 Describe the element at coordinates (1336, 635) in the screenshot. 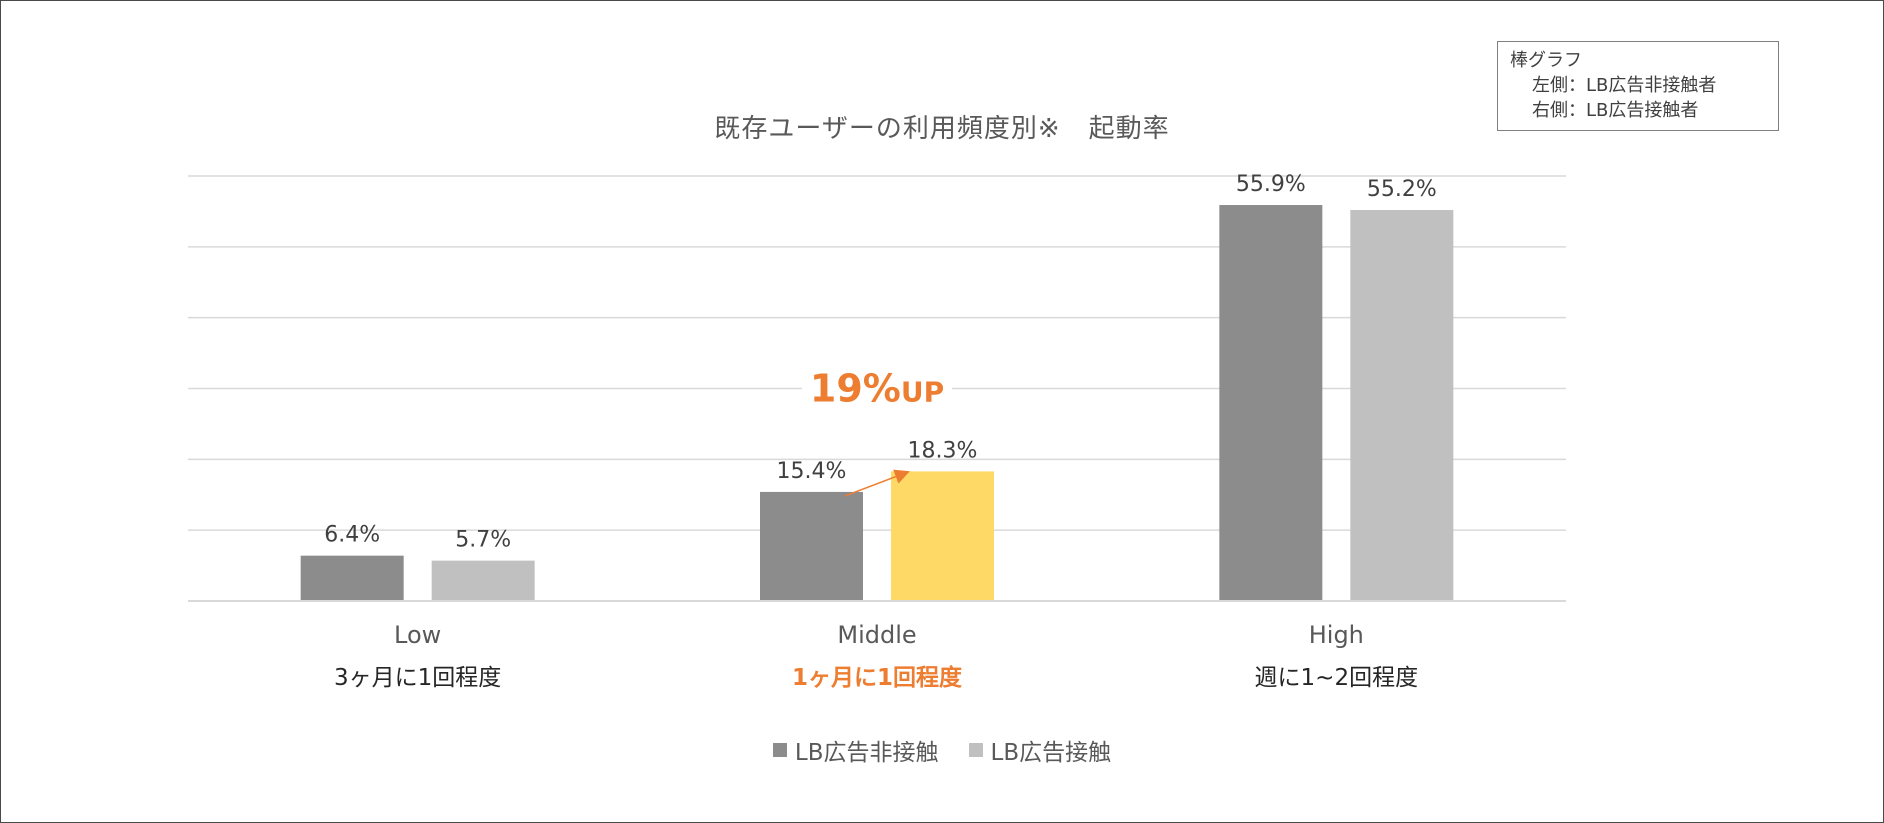

I see `category-label: High` at that location.